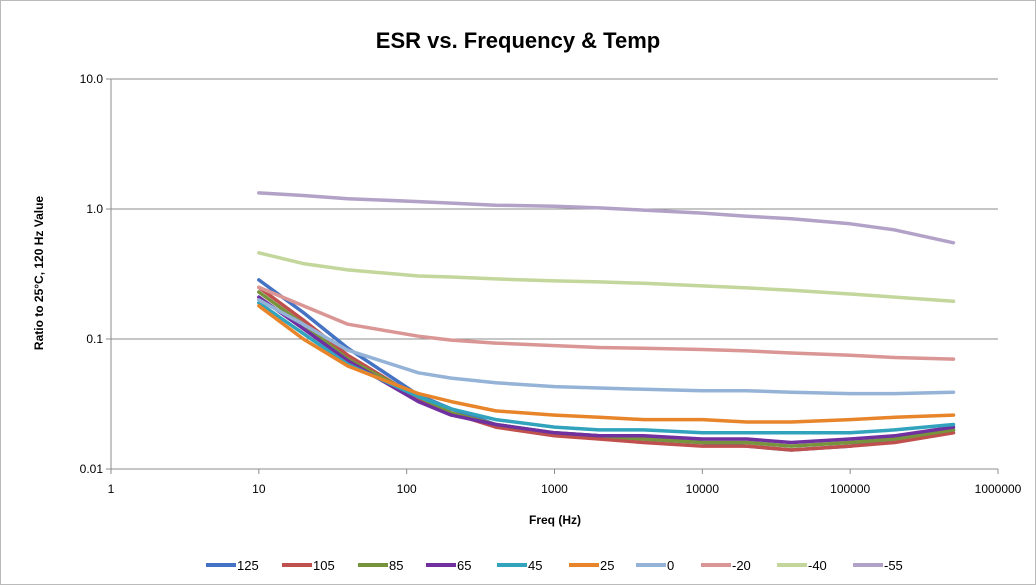  I want to click on x-tick-label: 1000000, so click(998, 489).